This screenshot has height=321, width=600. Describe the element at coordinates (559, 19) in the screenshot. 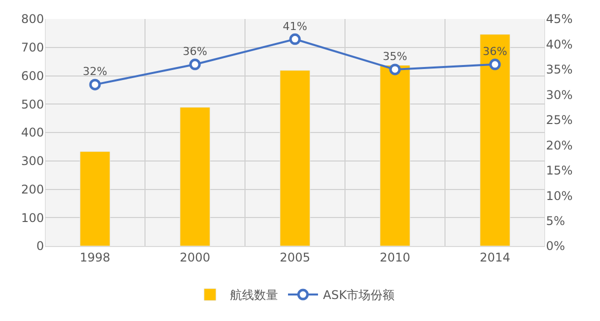

I see `y2-tick-label: 45%` at that location.